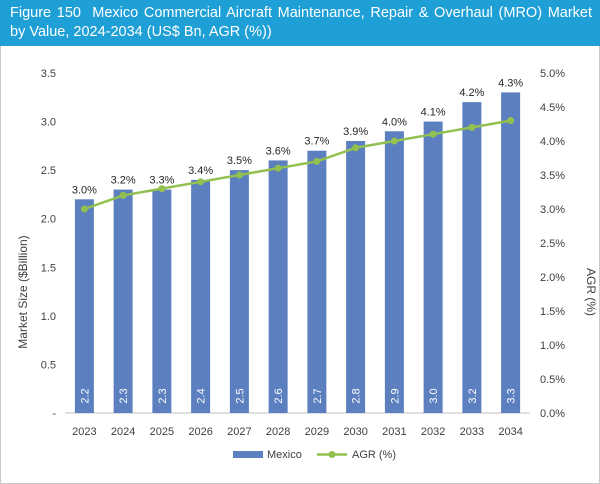 This screenshot has width=600, height=484. I want to click on agr-value-label: 3.7%, so click(316, 142).